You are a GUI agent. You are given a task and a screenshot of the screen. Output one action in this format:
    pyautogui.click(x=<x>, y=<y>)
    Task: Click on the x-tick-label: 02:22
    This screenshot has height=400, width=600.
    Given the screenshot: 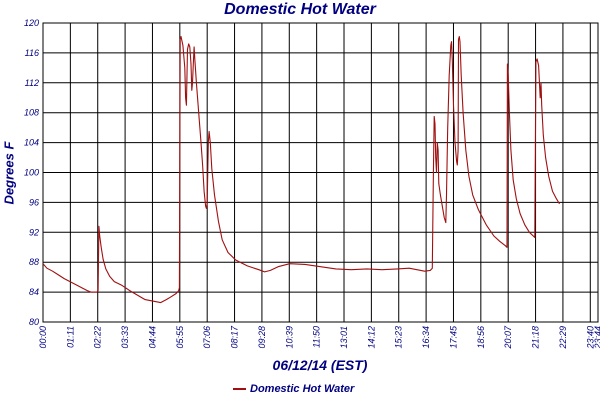 What is the action you would take?
    pyautogui.click(x=98, y=337)
    